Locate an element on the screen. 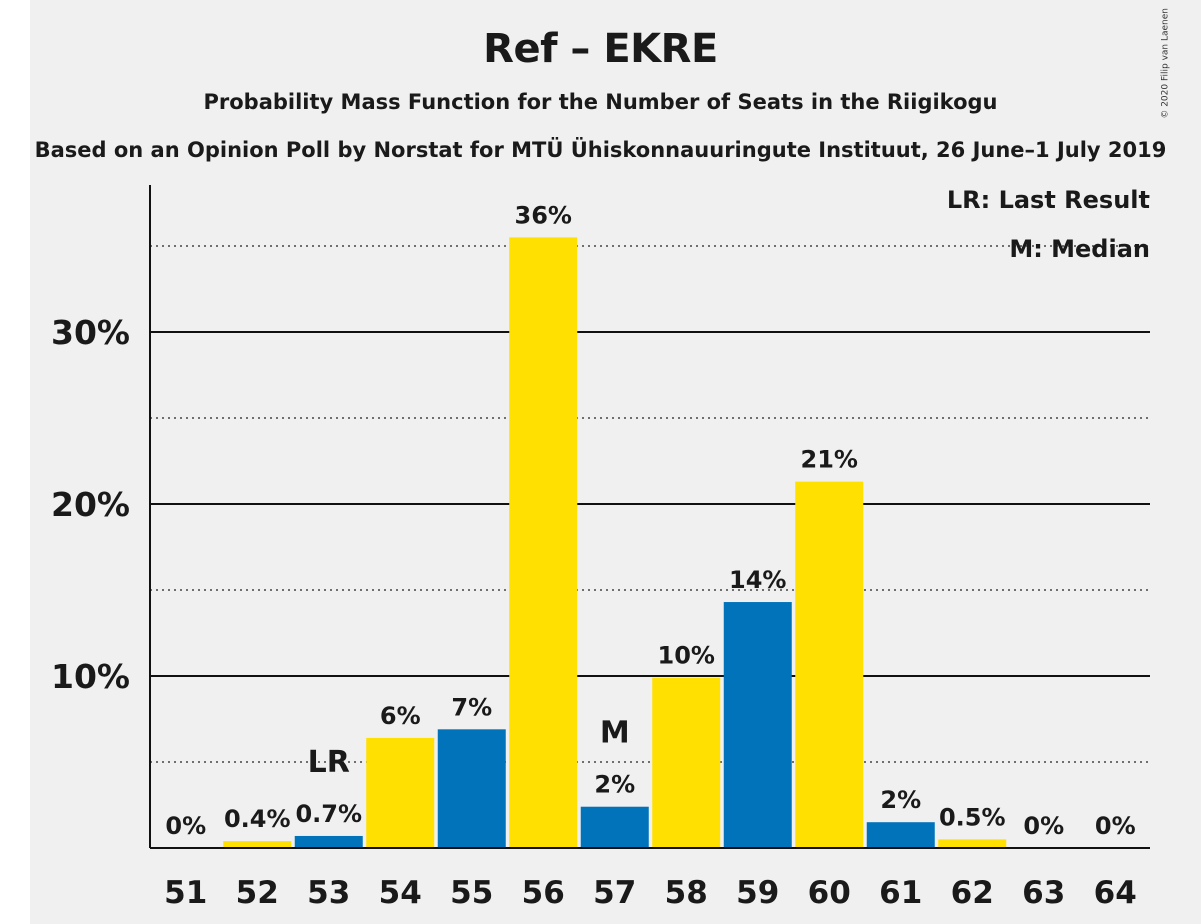 Image resolution: width=1201 pixels, height=924 pixels. value-label: 0.4% is located at coordinates (257, 819).